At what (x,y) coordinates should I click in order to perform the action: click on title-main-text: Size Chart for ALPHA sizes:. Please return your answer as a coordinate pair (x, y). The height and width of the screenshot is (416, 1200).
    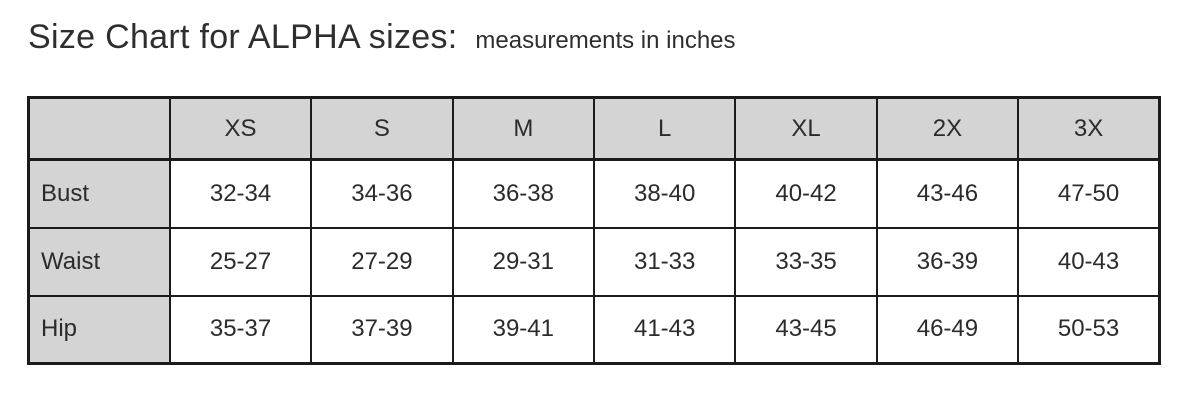
    Looking at the image, I should click on (243, 37).